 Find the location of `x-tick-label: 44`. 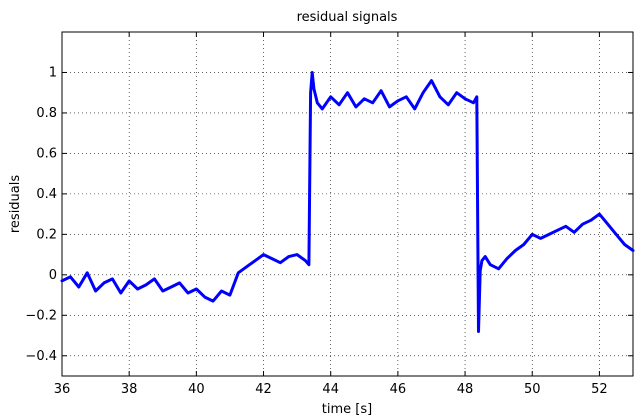

x-tick-label: 44 is located at coordinates (330, 389).